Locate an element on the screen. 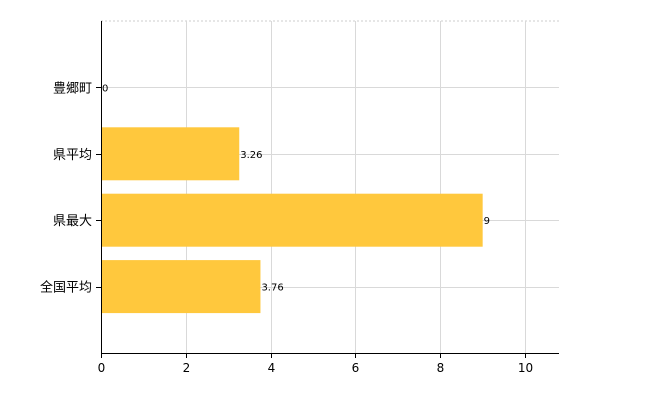 Image resolution: width=650 pixels, height=400 pixels. x-tick-label: 10 is located at coordinates (525, 368).